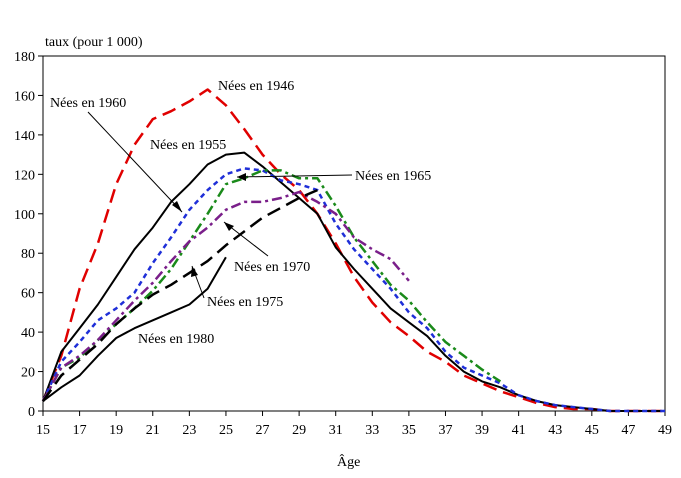  I want to click on arrowhead-1965, so click(241, 177).